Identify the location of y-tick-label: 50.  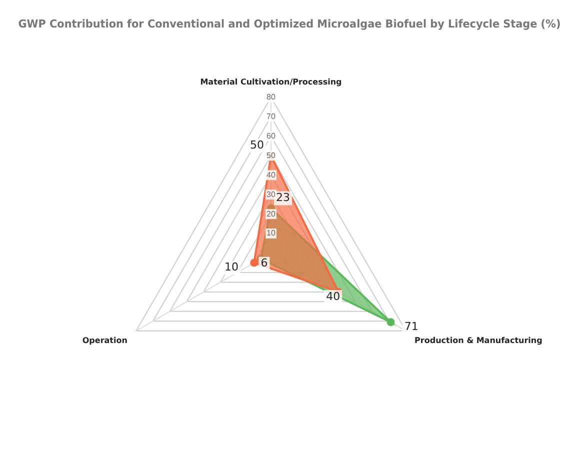
(271, 155).